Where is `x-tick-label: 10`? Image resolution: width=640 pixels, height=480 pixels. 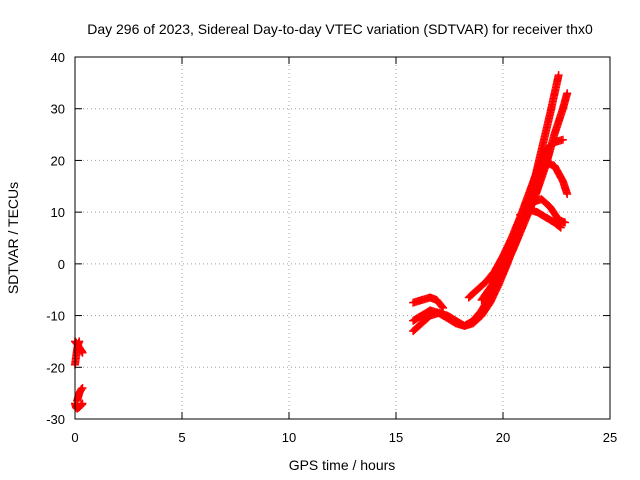
x-tick-label: 10 is located at coordinates (289, 437).